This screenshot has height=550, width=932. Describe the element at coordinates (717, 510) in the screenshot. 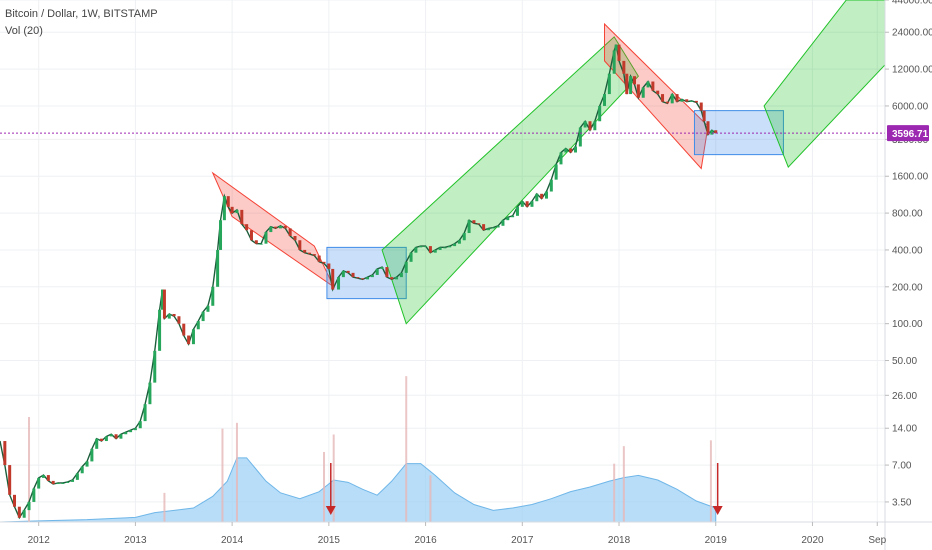

I see `down-arrow-head` at that location.